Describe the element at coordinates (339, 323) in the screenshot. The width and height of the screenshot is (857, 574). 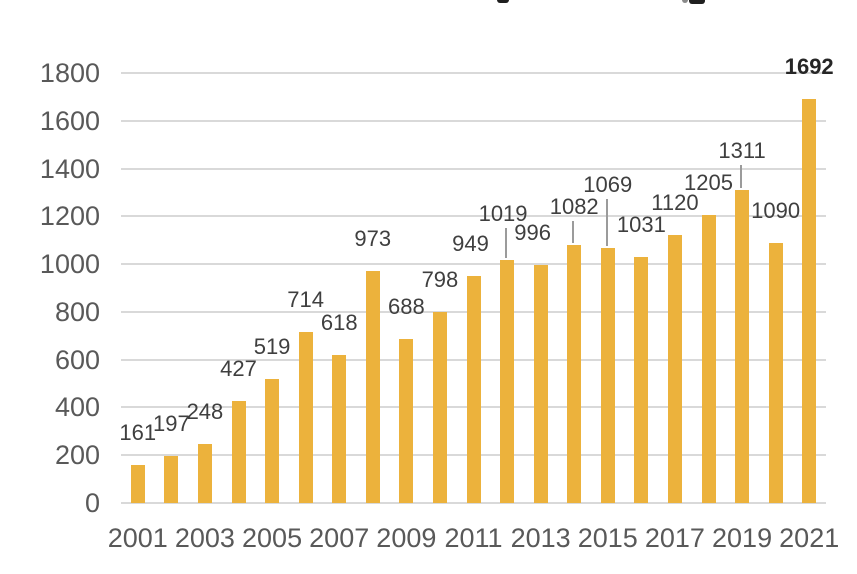
I see `data-label: 618` at that location.